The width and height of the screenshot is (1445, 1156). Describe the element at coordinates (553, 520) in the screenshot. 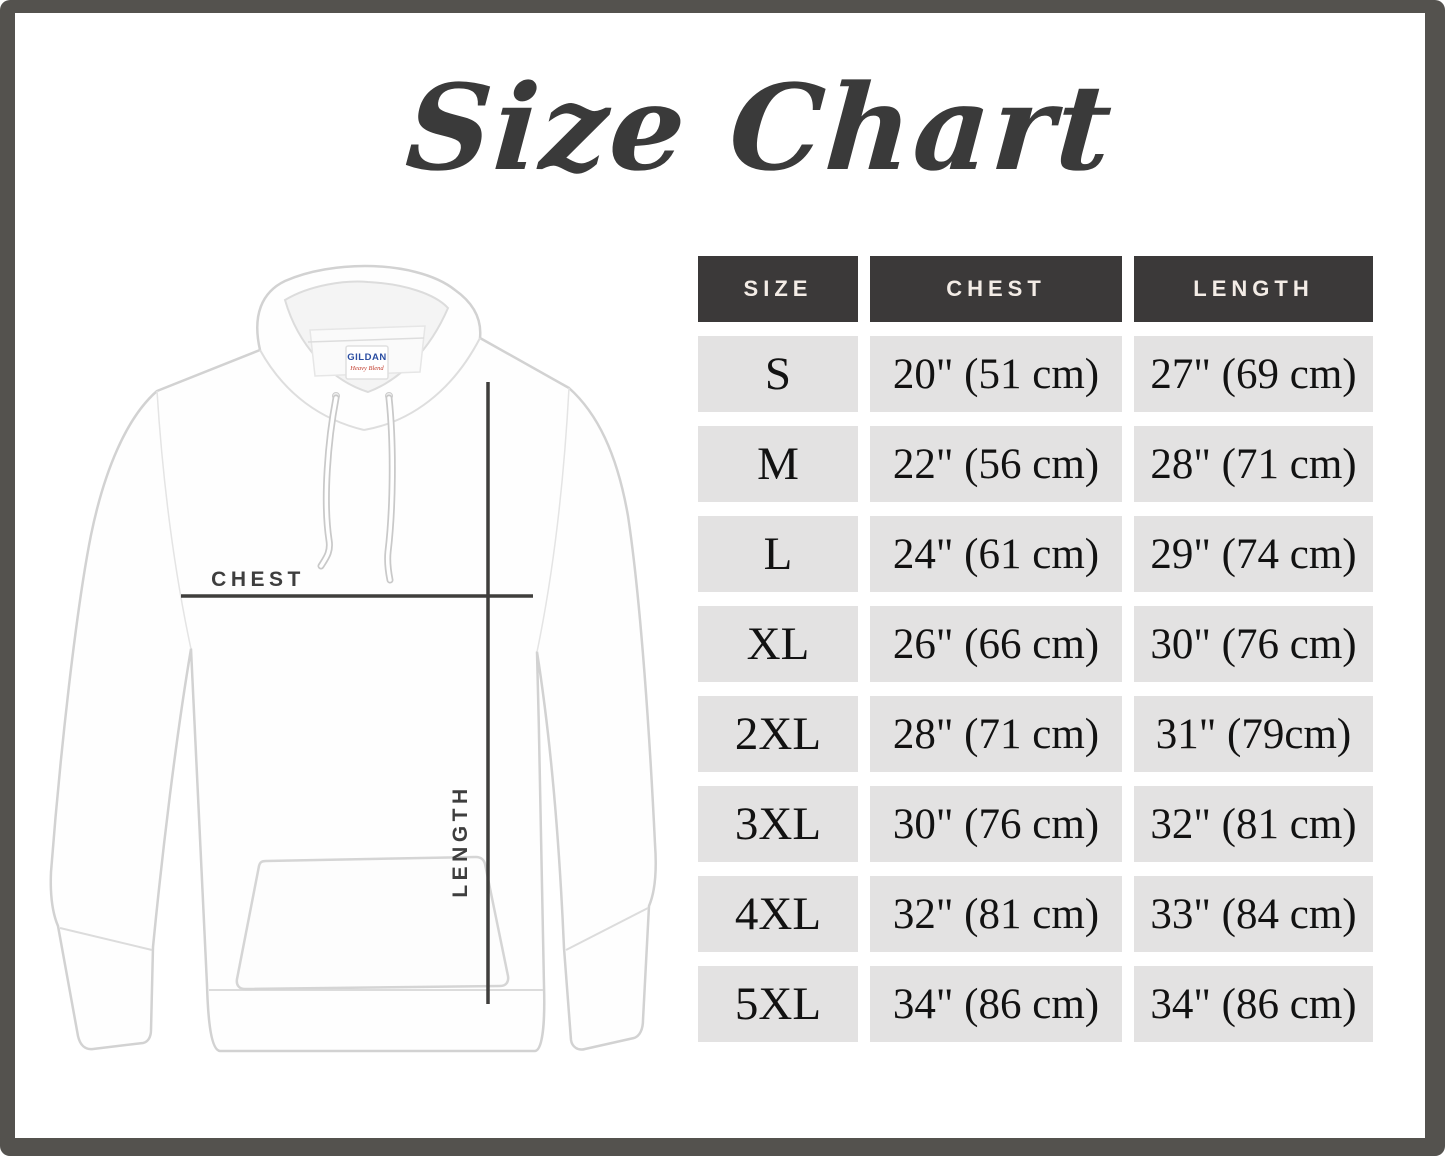

I see `armhole-seam-right` at that location.